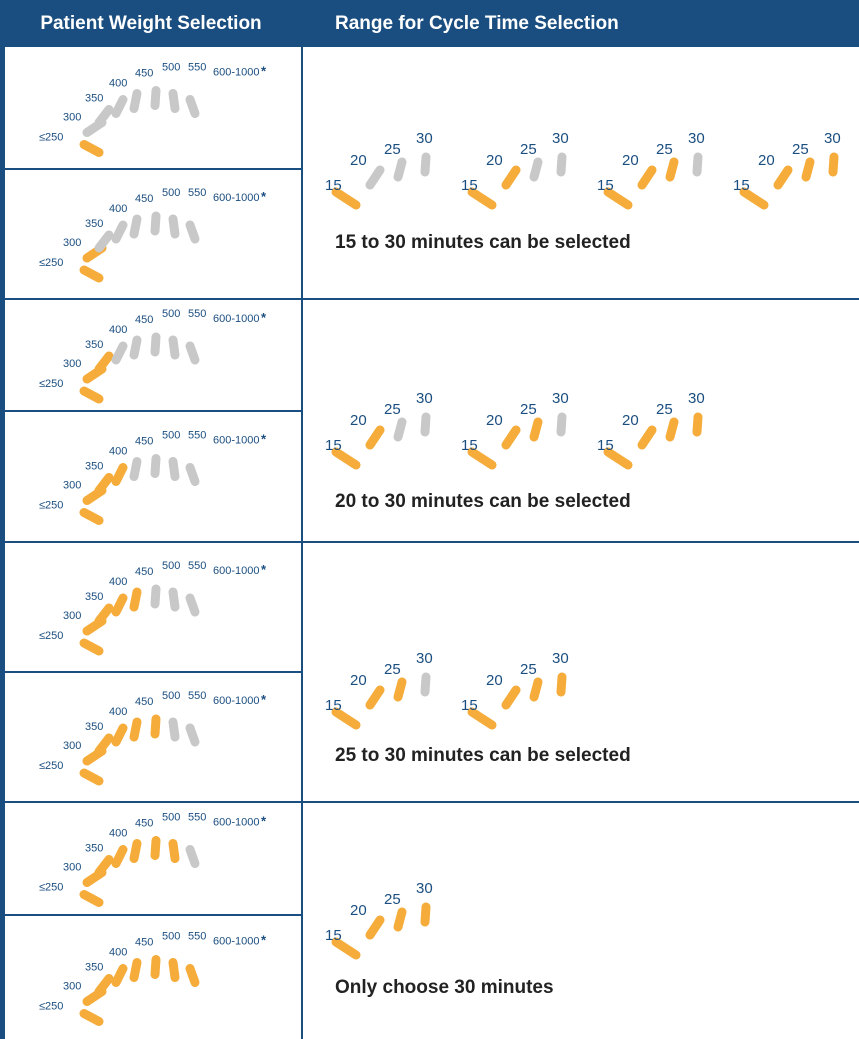 Image resolution: width=859 pixels, height=1039 pixels. Describe the element at coordinates (151, 23) in the screenshot. I see `patient-weight-header: Patient Weight Selection` at that location.